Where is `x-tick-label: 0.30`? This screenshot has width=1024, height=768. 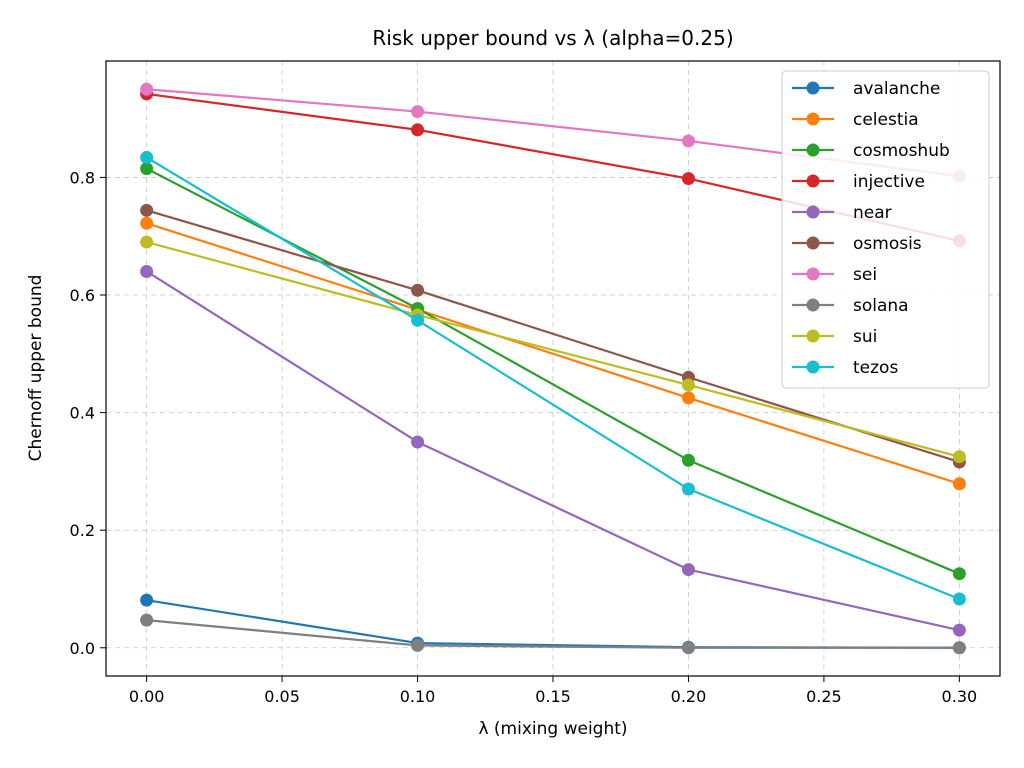
x-tick-label: 0.30 is located at coordinates (960, 696).